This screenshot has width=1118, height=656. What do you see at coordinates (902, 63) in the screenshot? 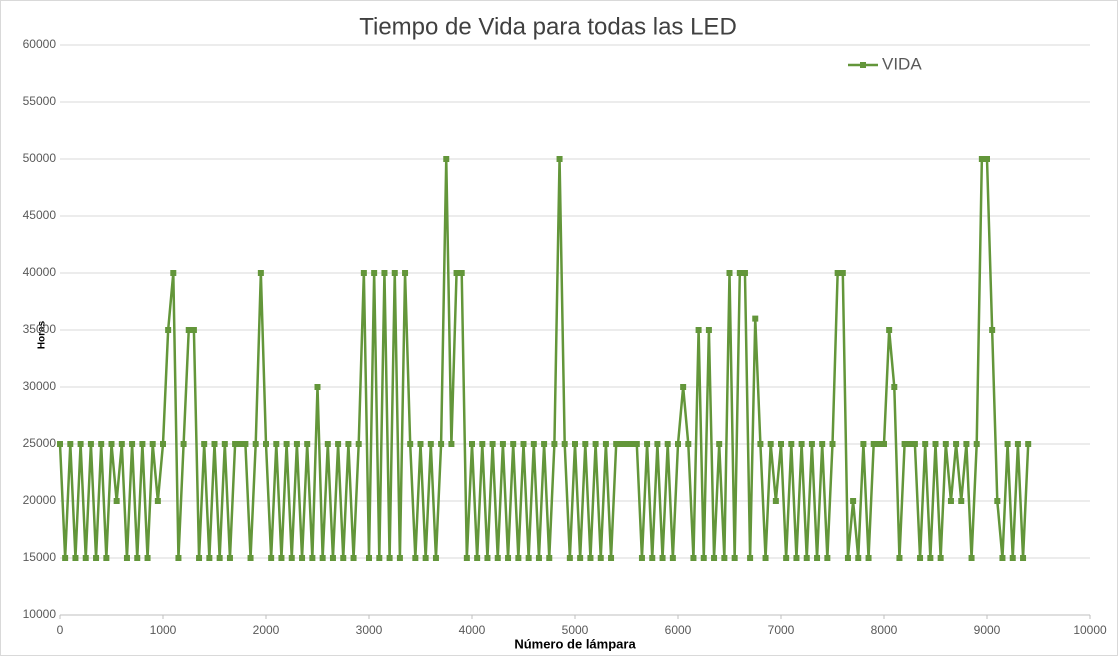
I see `legend-label: VIDA` at bounding box center [902, 63].